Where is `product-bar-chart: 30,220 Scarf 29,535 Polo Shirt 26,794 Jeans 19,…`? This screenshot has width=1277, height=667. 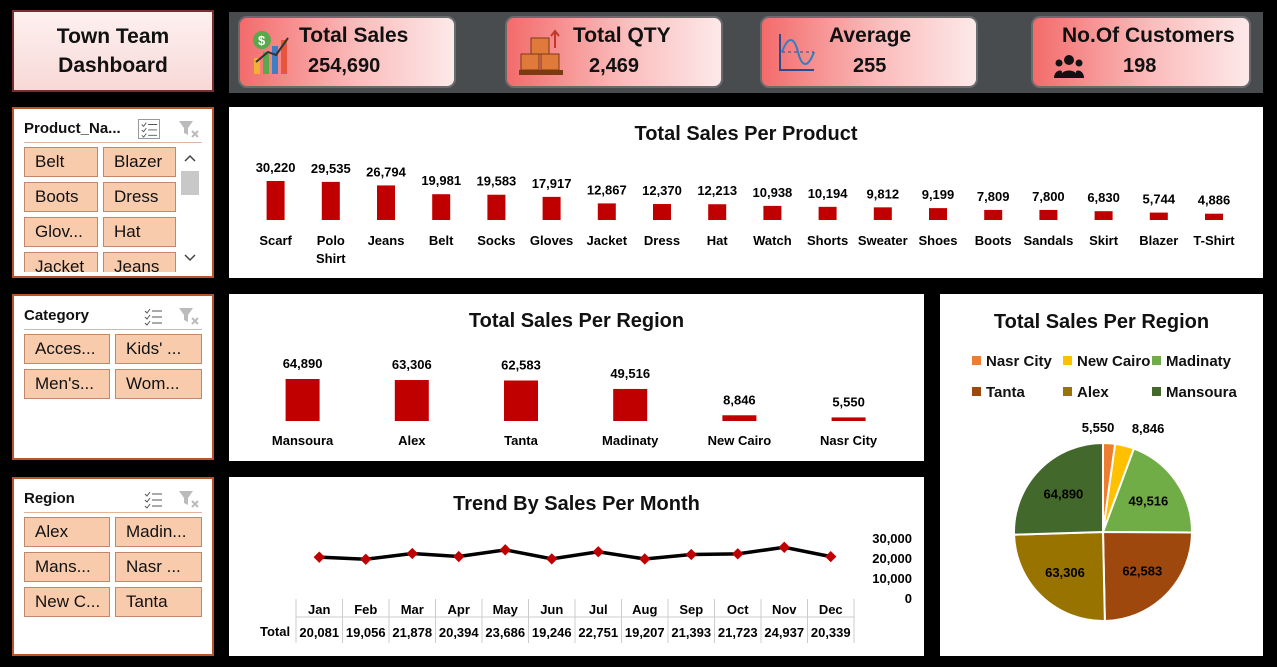 product-bar-chart: 30,220 Scarf 29,535 Polo Shirt 26,794 Jeans 19,… is located at coordinates (746, 213).